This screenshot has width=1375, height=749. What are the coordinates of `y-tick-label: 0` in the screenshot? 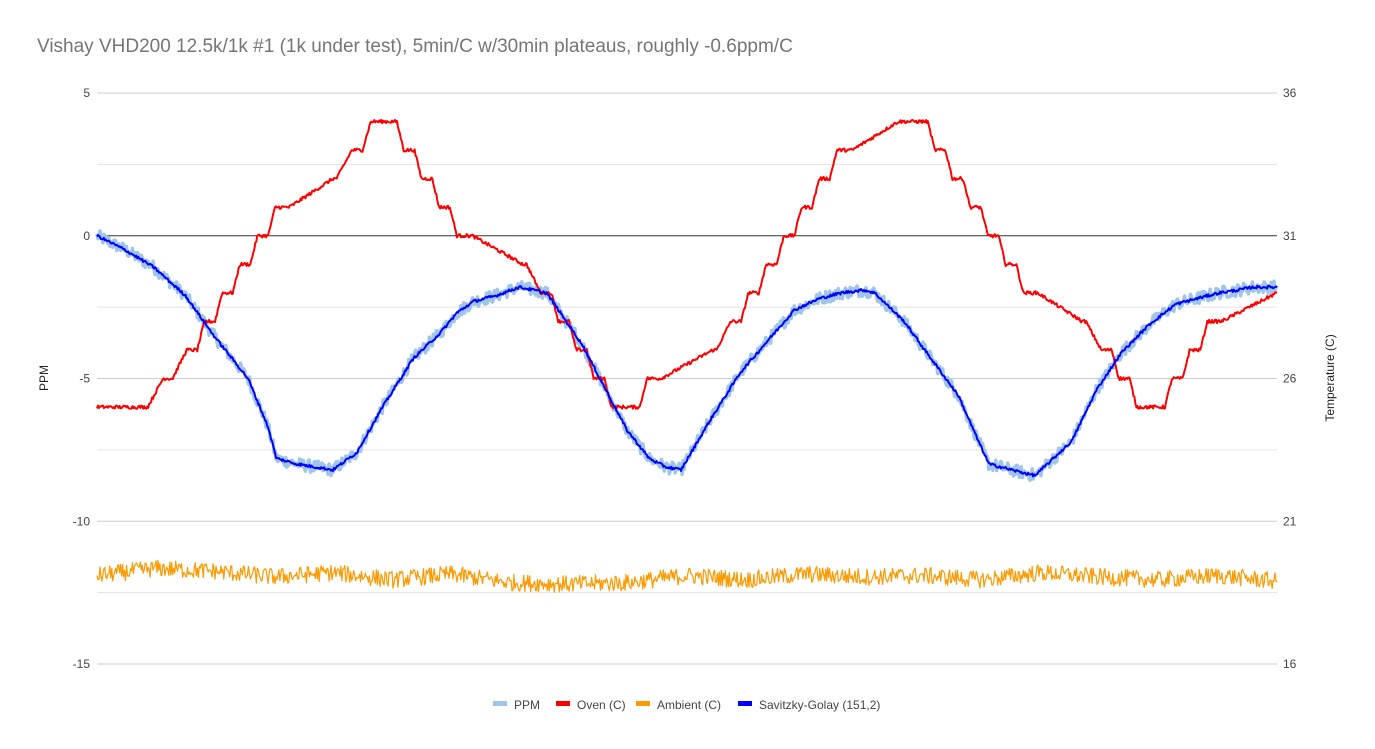 It's located at (86, 236).